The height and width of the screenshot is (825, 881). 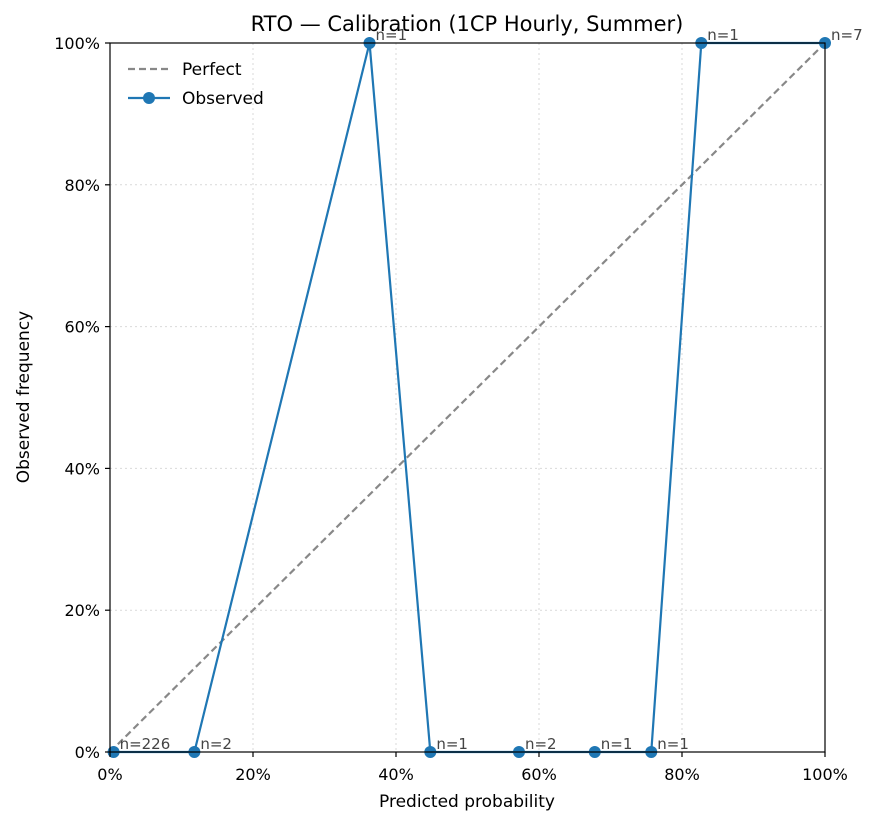 What do you see at coordinates (82, 468) in the screenshot?
I see `y-tick-label: 40%` at bounding box center [82, 468].